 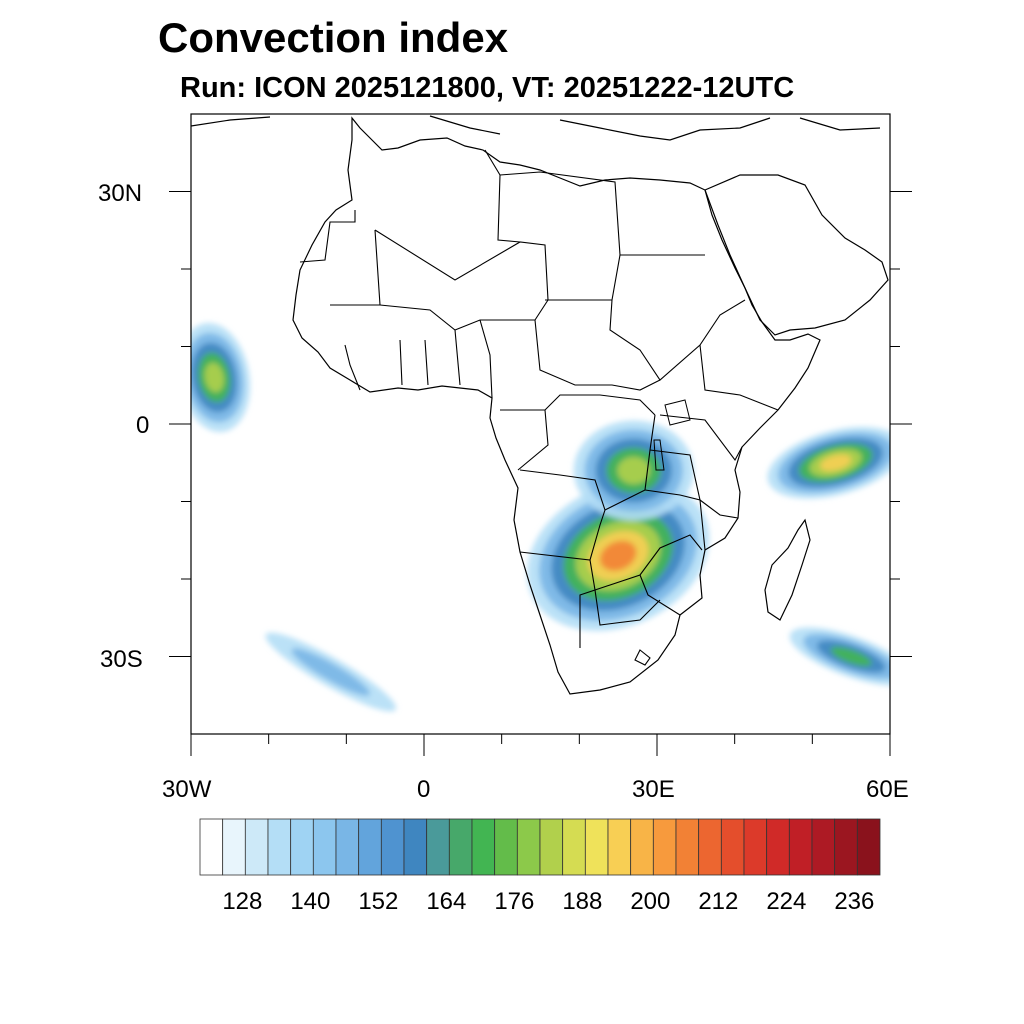 I want to click on arabian-peninsula, so click(x=796, y=255).